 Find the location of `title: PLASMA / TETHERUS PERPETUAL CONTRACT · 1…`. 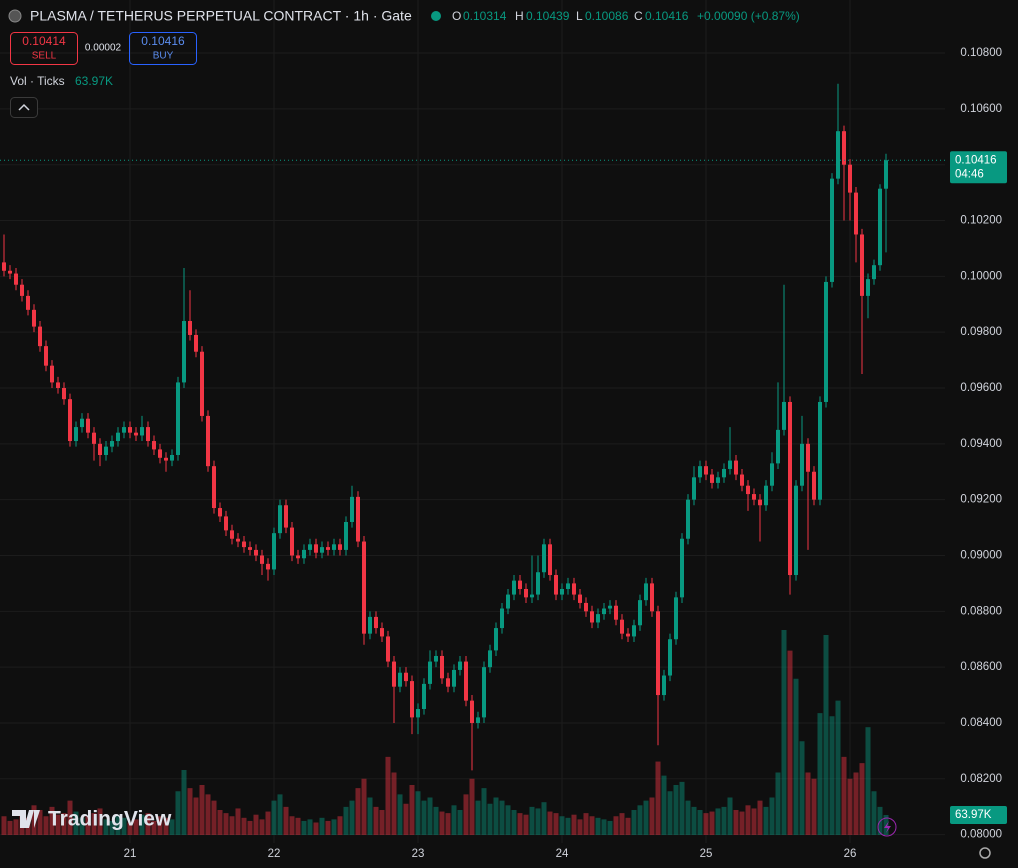

title: PLASMA / TETHERUS PERPETUAL CONTRACT · 1… is located at coordinates (221, 16).